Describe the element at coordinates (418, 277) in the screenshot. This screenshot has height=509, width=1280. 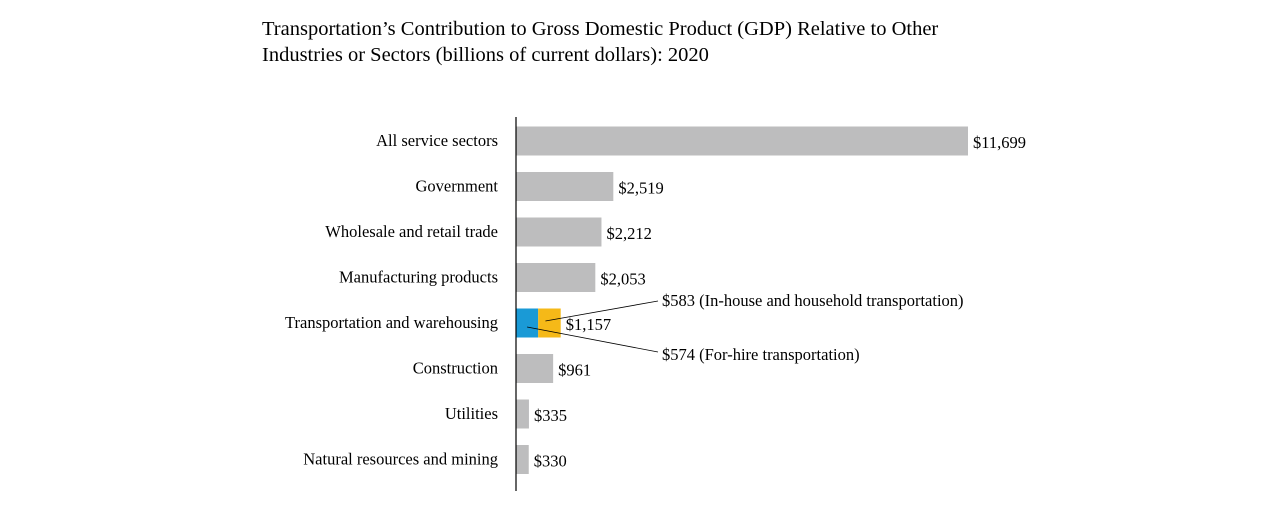
I see `category-label: Manufacturing products` at that location.